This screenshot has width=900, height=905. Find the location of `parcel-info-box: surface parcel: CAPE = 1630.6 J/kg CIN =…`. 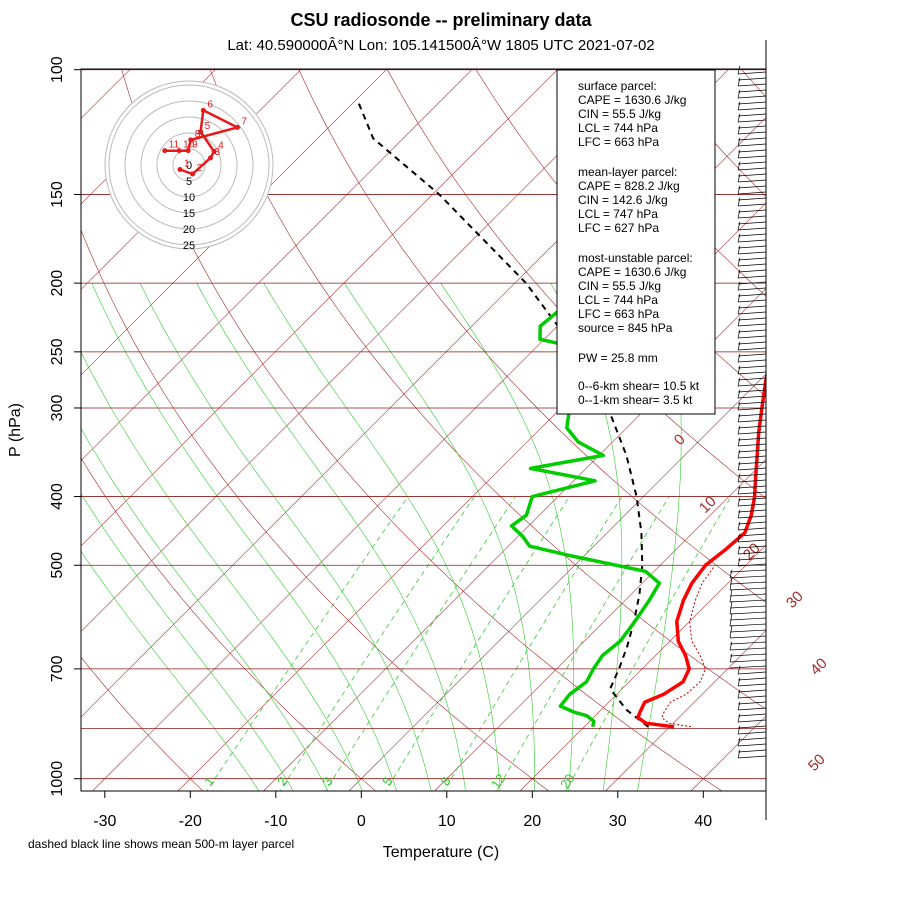

parcel-info-box: surface parcel: CAPE = 1630.6 J/kg CIN =… is located at coordinates (636, 242).